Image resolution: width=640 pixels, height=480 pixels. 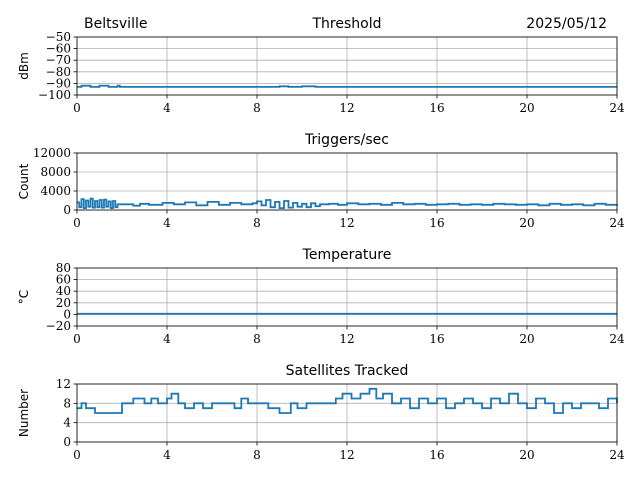 I want to click on chart-title: Satellites Tracked, so click(x=347, y=371).